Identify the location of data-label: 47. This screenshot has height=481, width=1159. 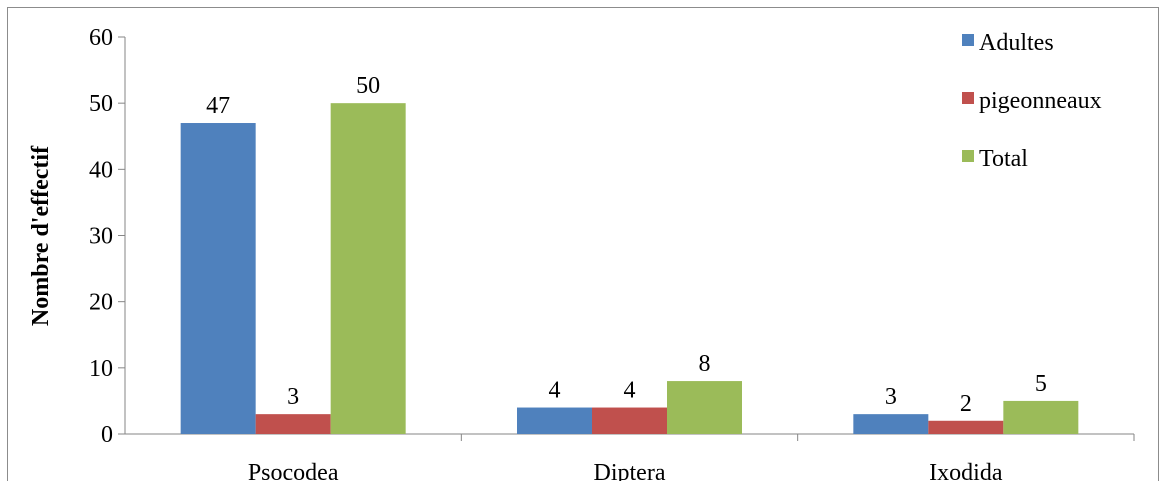
(218, 106).